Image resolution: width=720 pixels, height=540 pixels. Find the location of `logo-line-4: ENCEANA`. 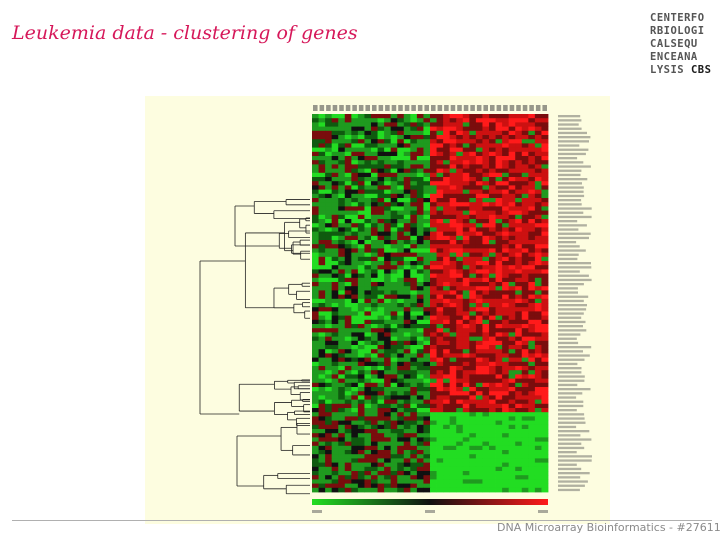

logo-line-4: ENCEANA is located at coordinates (674, 57).